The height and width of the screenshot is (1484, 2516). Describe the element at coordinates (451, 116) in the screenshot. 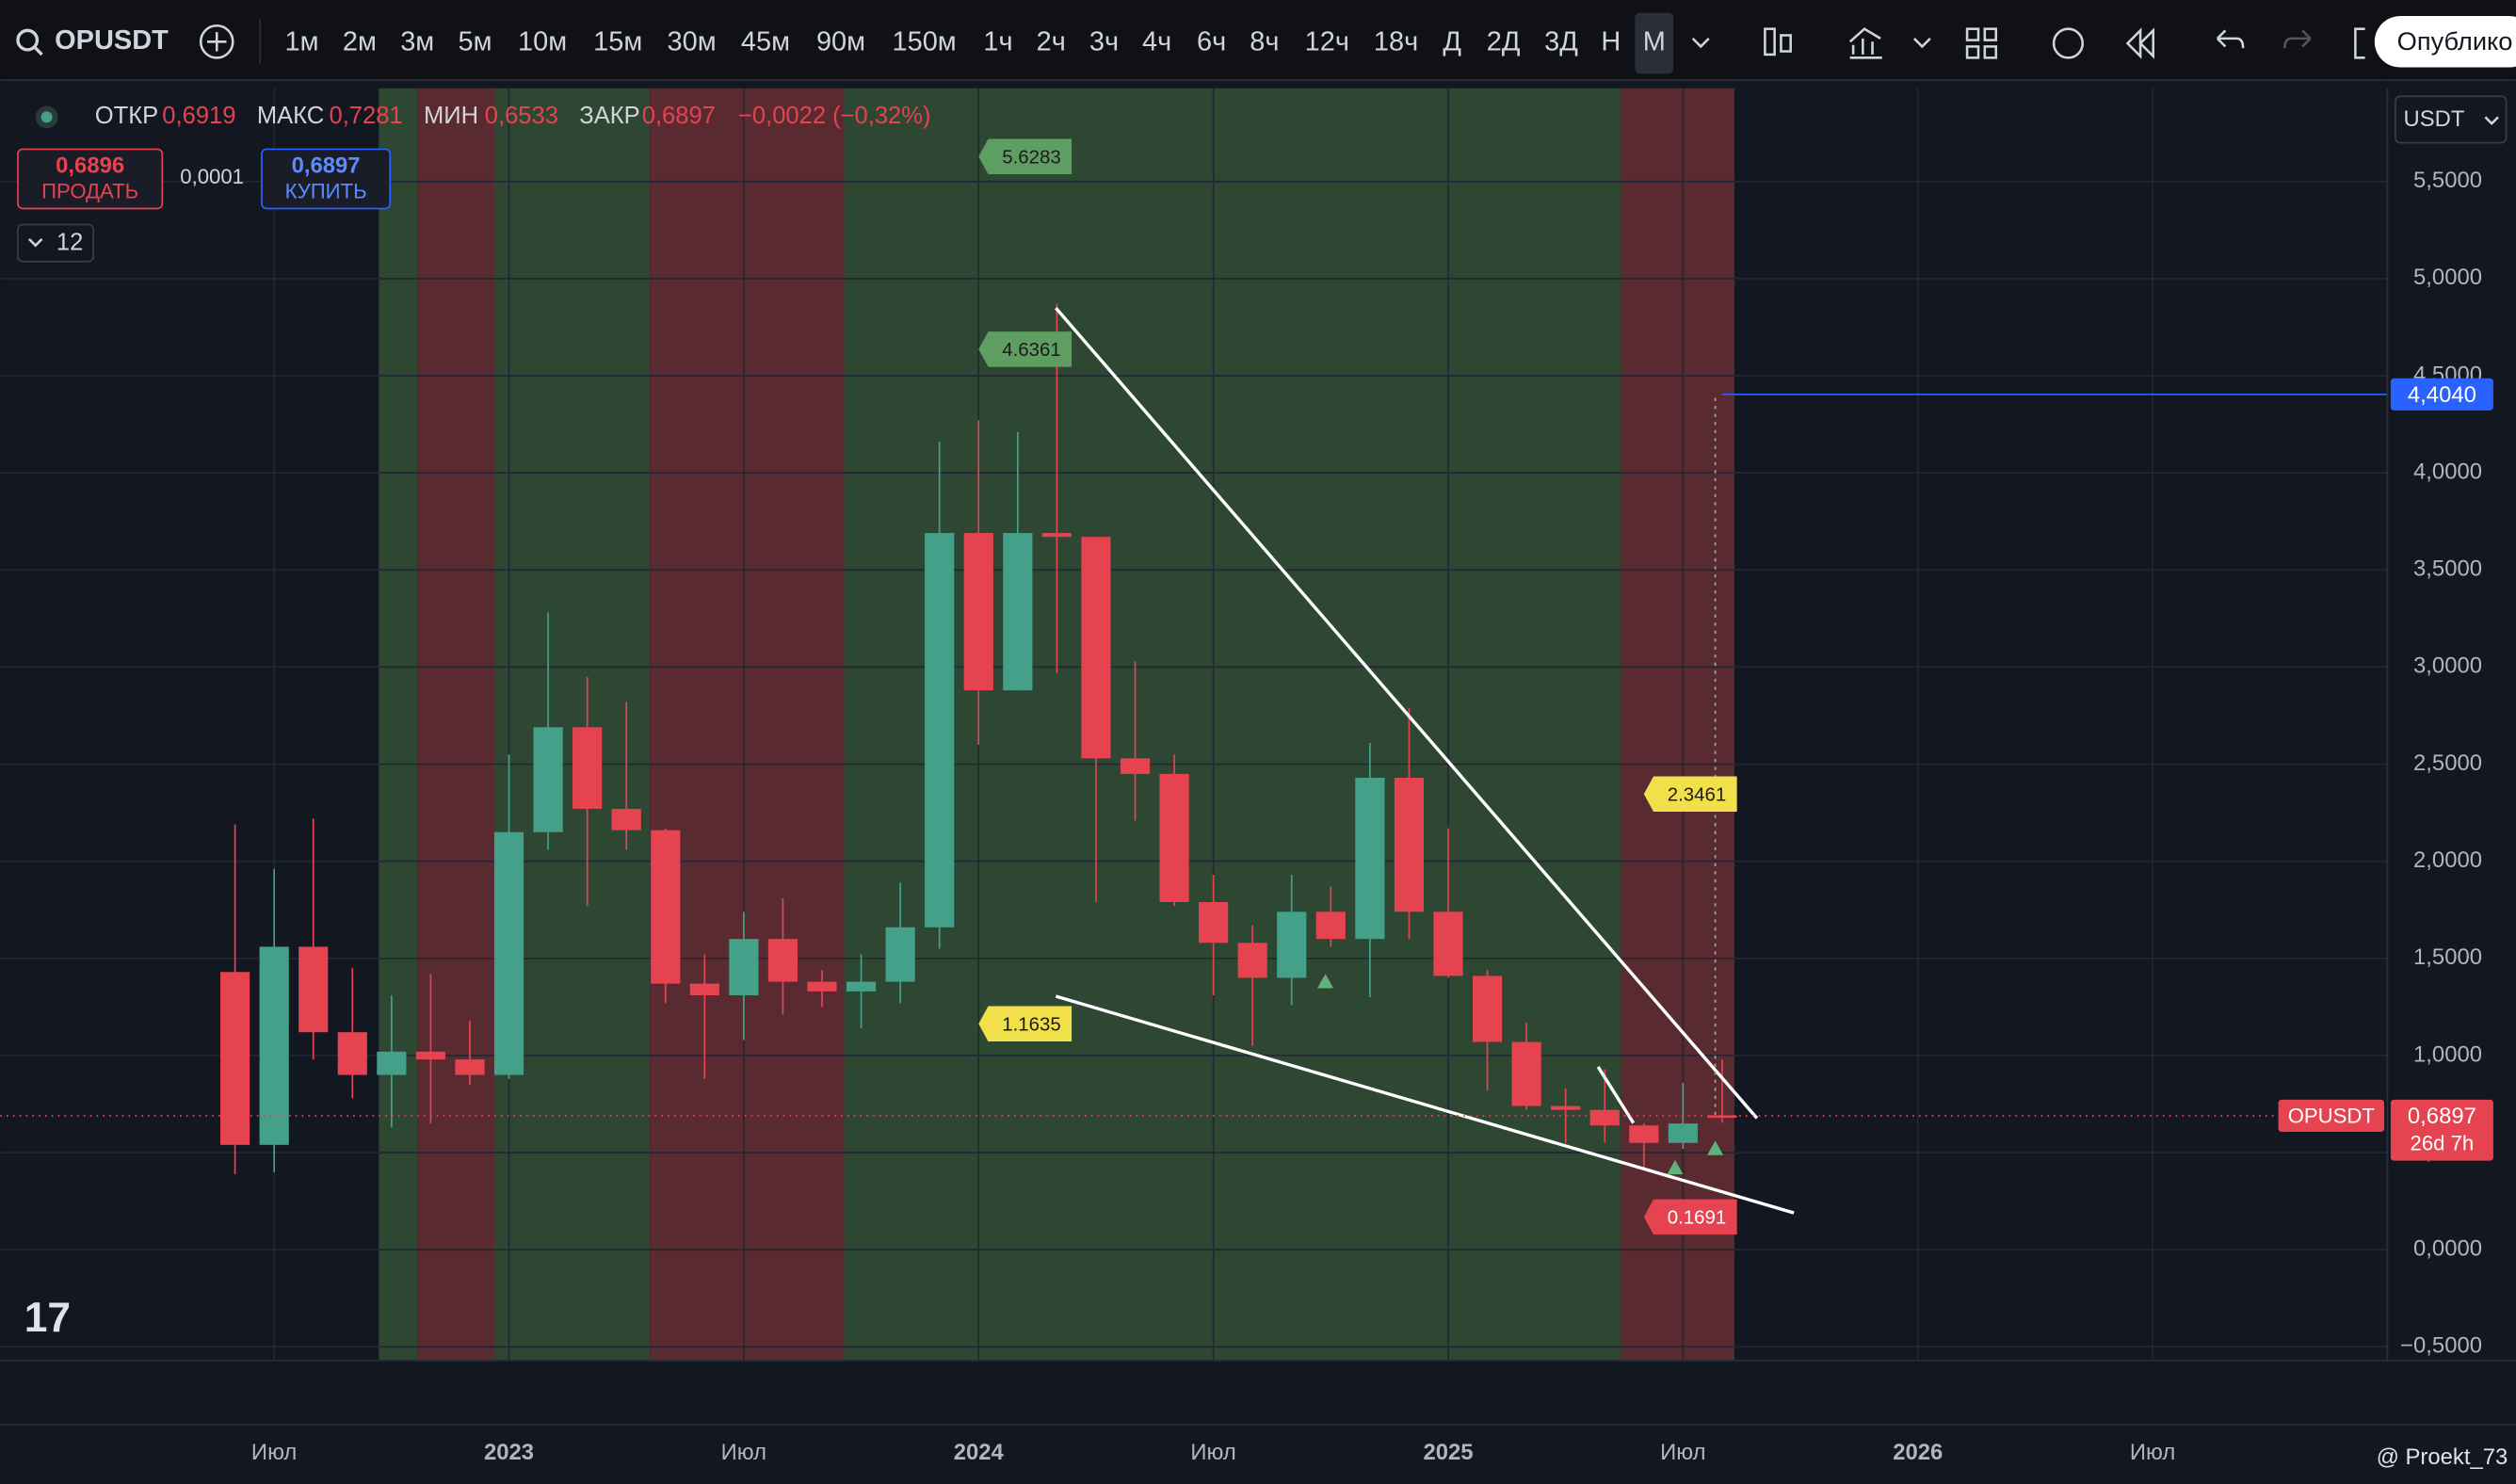

I see `legend-label: МИН` at that location.